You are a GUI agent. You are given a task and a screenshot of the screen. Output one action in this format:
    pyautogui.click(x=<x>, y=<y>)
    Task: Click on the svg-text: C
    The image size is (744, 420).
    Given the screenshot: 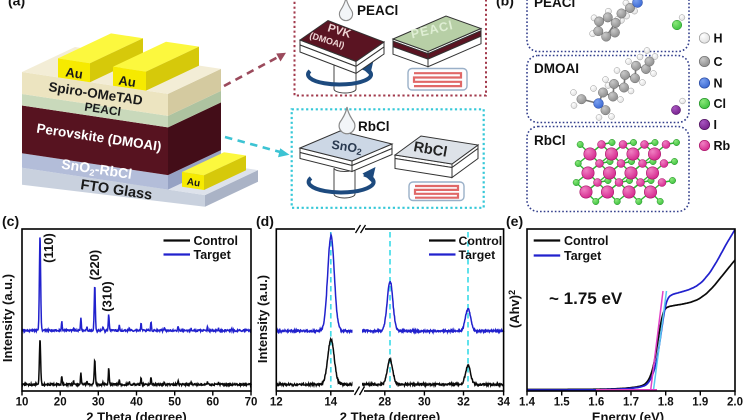 What is the action you would take?
    pyautogui.click(x=718, y=62)
    